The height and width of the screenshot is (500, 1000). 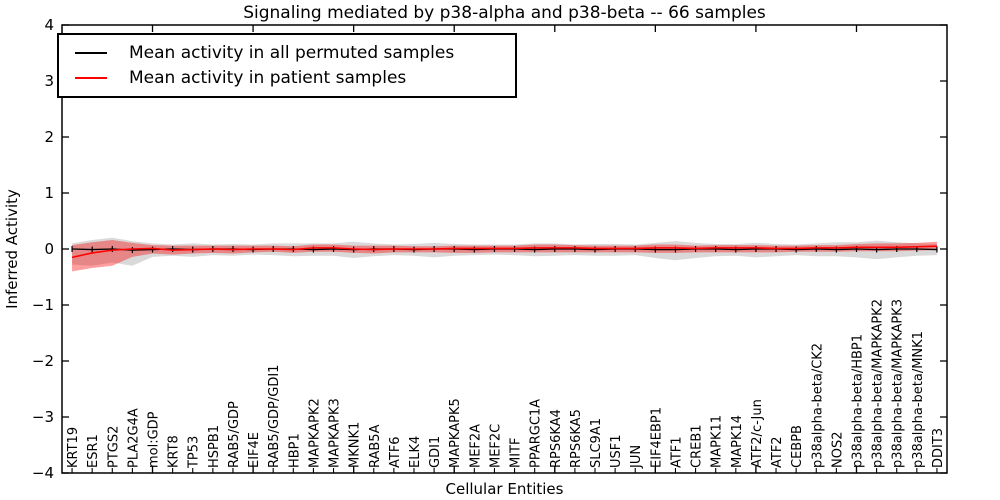 What do you see at coordinates (214, 446) in the screenshot?
I see `x-tick-label: HSPB1` at bounding box center [214, 446].